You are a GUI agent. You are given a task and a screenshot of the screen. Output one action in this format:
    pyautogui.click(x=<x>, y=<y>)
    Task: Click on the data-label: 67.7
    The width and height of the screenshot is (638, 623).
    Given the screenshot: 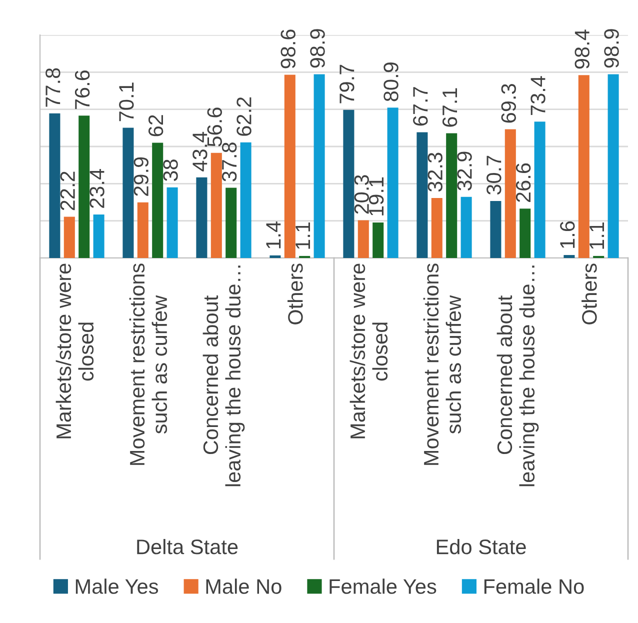 What is the action you would take?
    pyautogui.click(x=420, y=106)
    